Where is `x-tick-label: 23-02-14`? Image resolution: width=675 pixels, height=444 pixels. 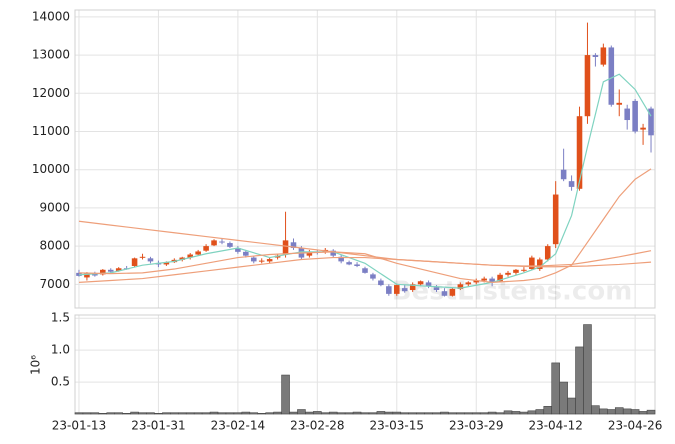 x-tick-label: 23-02-14 is located at coordinates (238, 426).